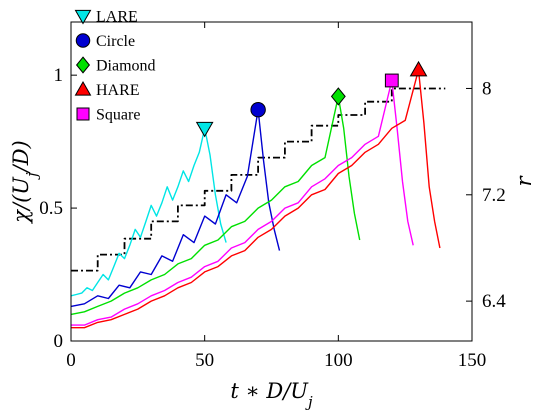 This screenshot has width=548, height=411. I want to click on y-tick-label: 1, so click(59, 75).